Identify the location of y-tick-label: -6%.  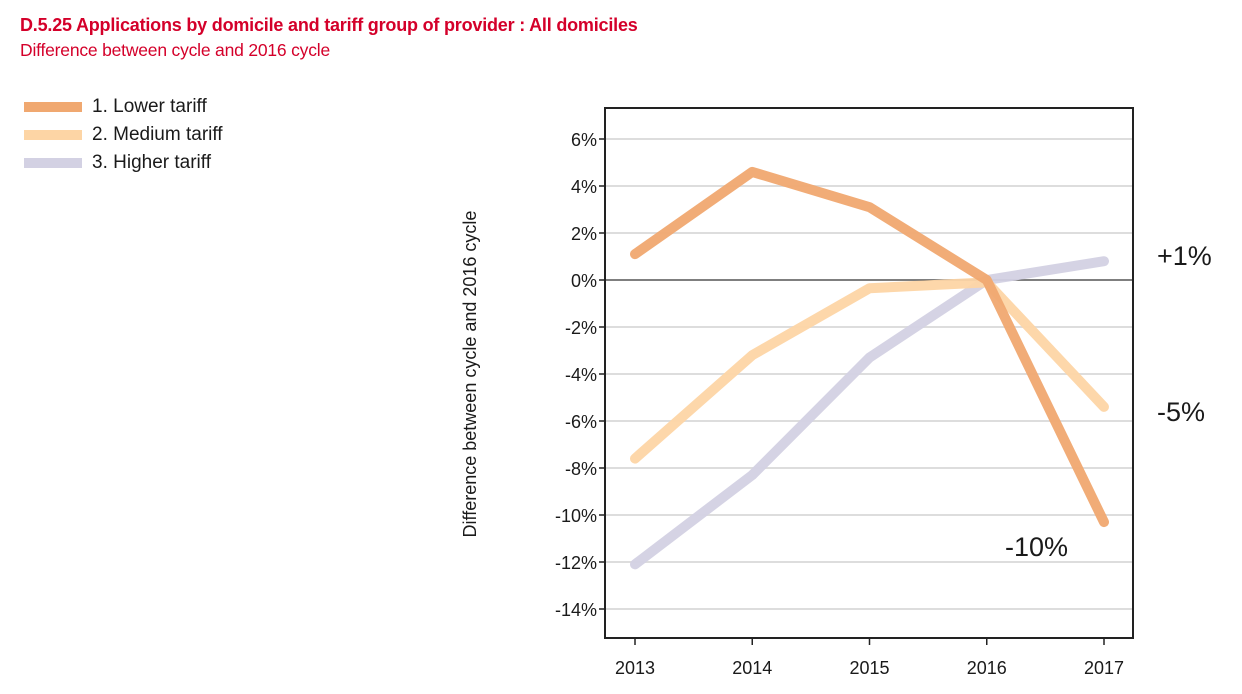
(581, 422).